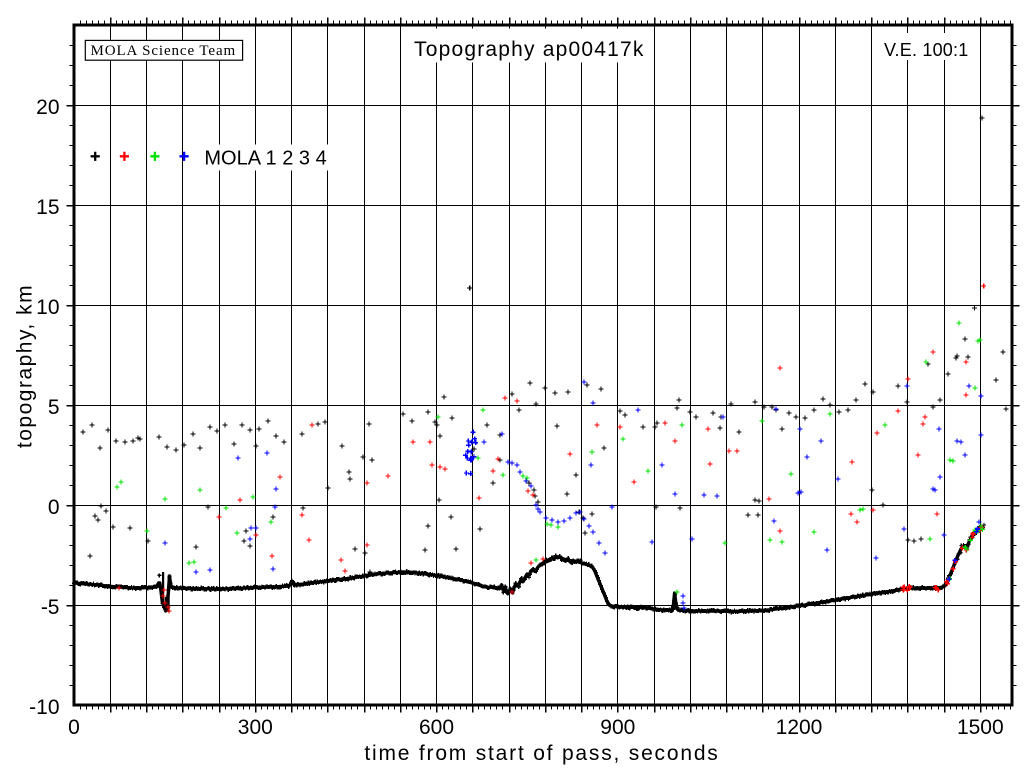 This screenshot has height=768, width=1024. I want to click on svg-text: topography, km, so click(25, 366).